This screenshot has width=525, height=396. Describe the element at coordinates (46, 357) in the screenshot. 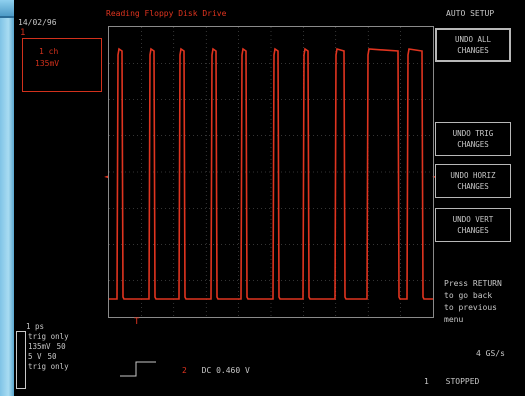

I see `trigger-row: 5 V 50` at that location.